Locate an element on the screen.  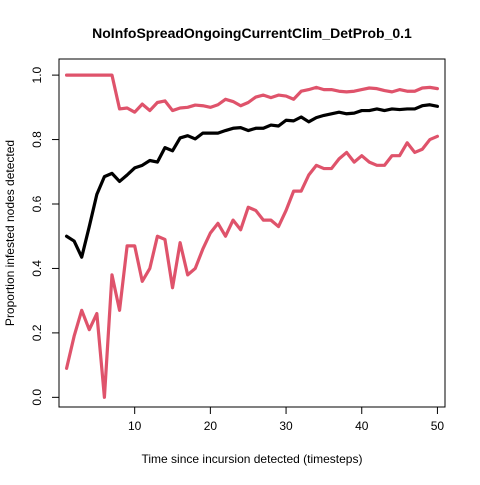
x-tick-label: 30 is located at coordinates (286, 426).